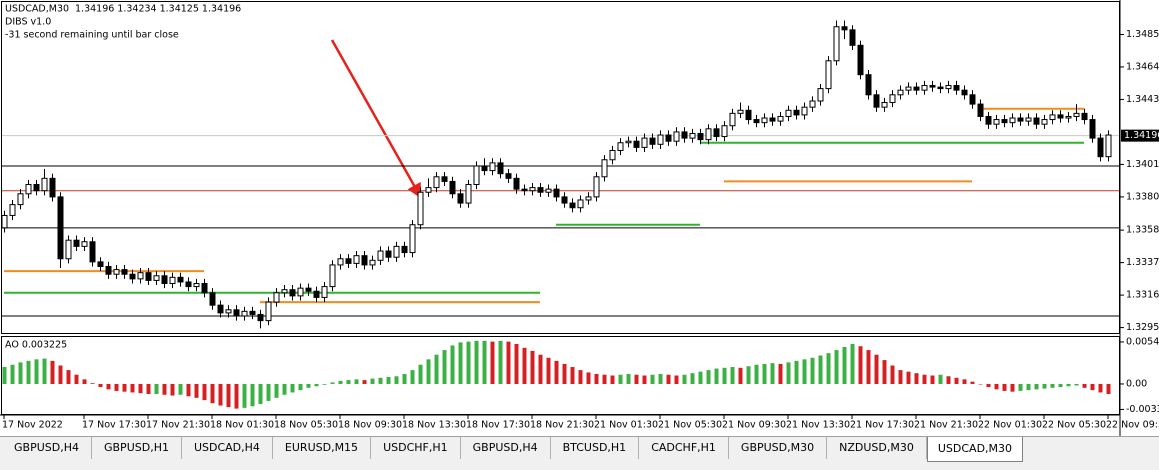 The image size is (1159, 470). What do you see at coordinates (1132, 425) in the screenshot?
I see `x-tick-label: 22 Nov 09:30` at bounding box center [1132, 425].